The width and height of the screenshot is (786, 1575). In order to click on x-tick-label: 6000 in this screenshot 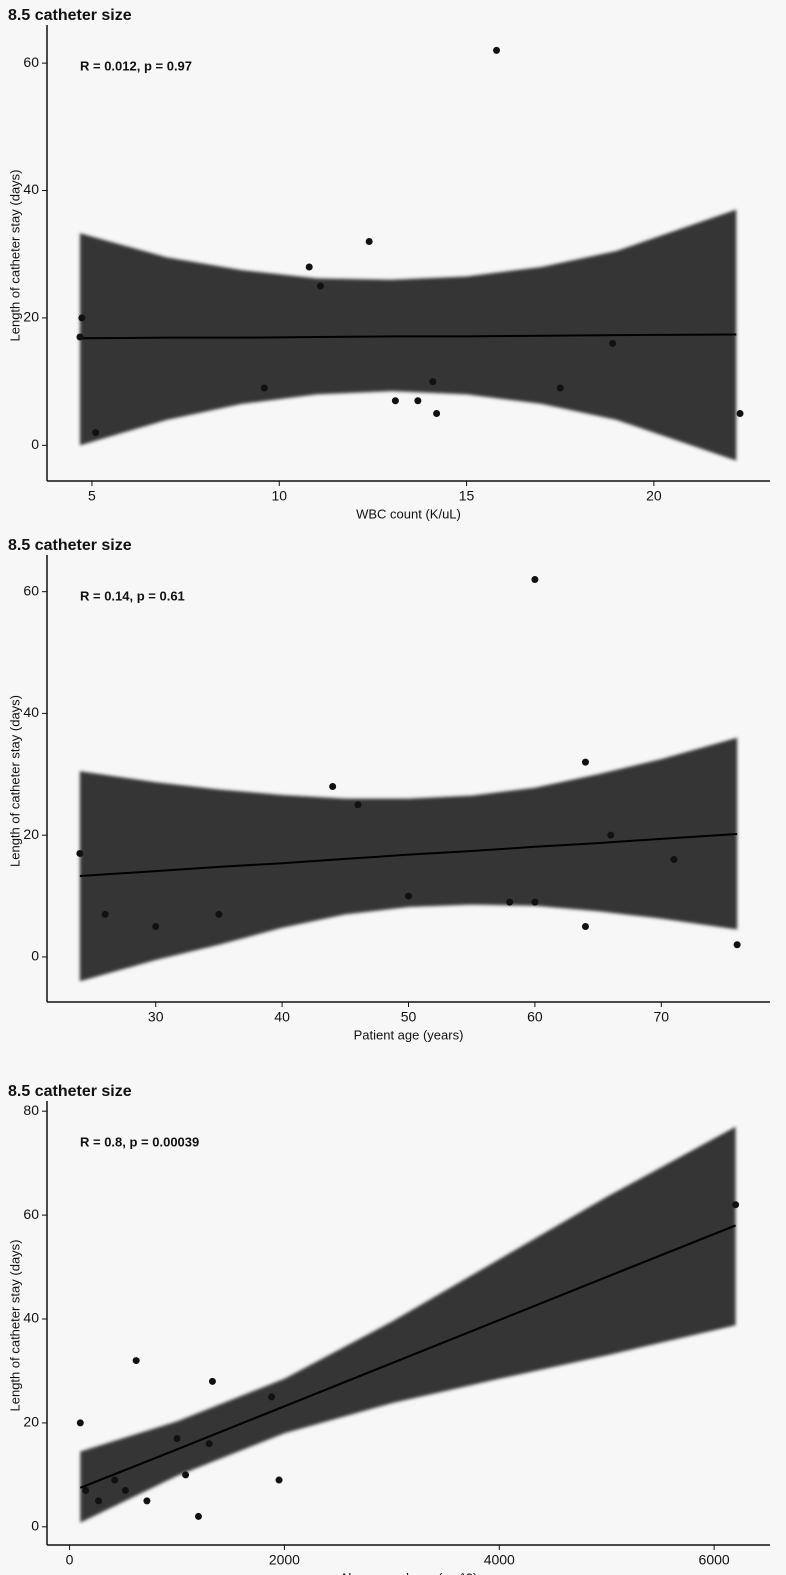, I will do `click(714, 1560)`.